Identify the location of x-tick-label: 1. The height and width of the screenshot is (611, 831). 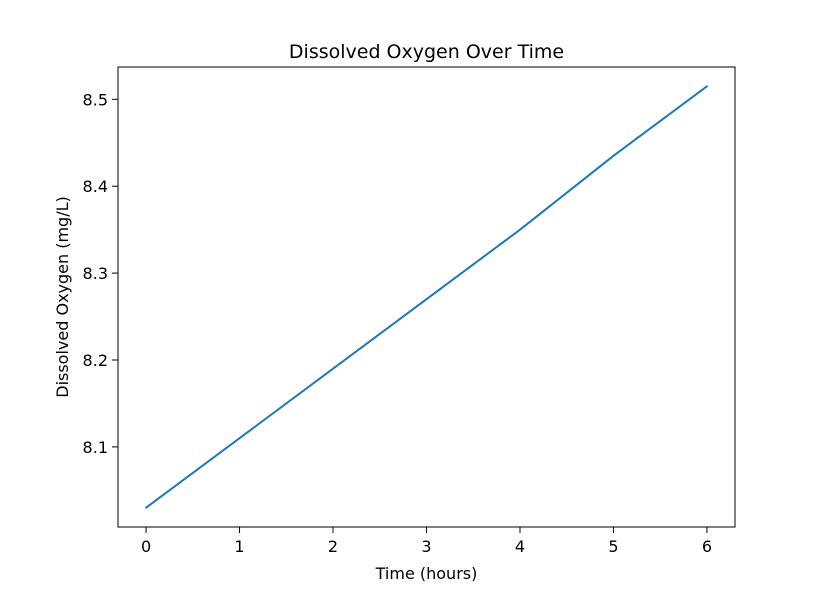
(239, 546).